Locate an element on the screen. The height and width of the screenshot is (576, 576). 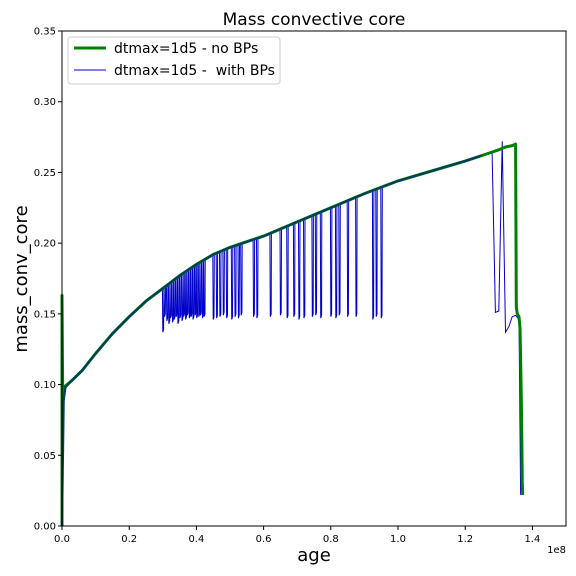
x-tick-label: 0.6 is located at coordinates (264, 539).